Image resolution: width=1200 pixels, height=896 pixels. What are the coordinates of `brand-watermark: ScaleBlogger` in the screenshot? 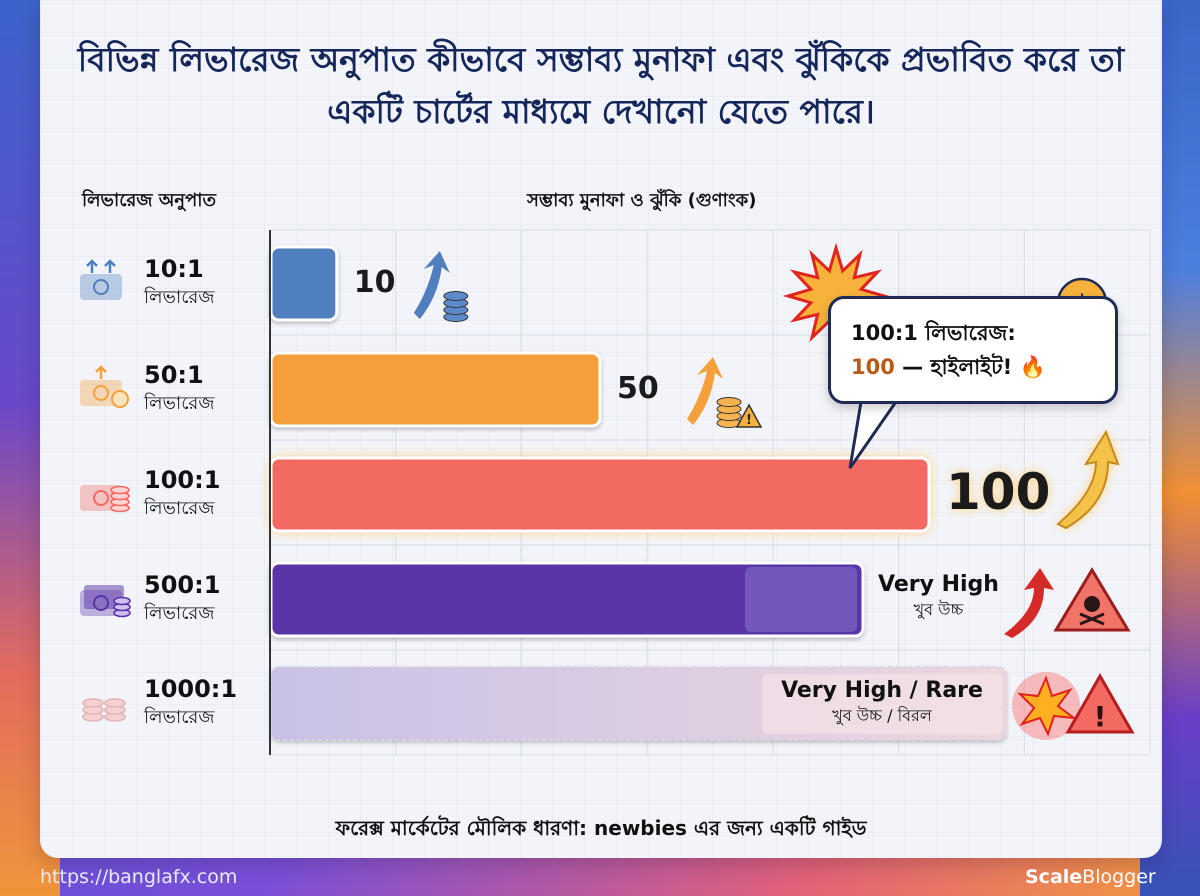 It's located at (1090, 877).